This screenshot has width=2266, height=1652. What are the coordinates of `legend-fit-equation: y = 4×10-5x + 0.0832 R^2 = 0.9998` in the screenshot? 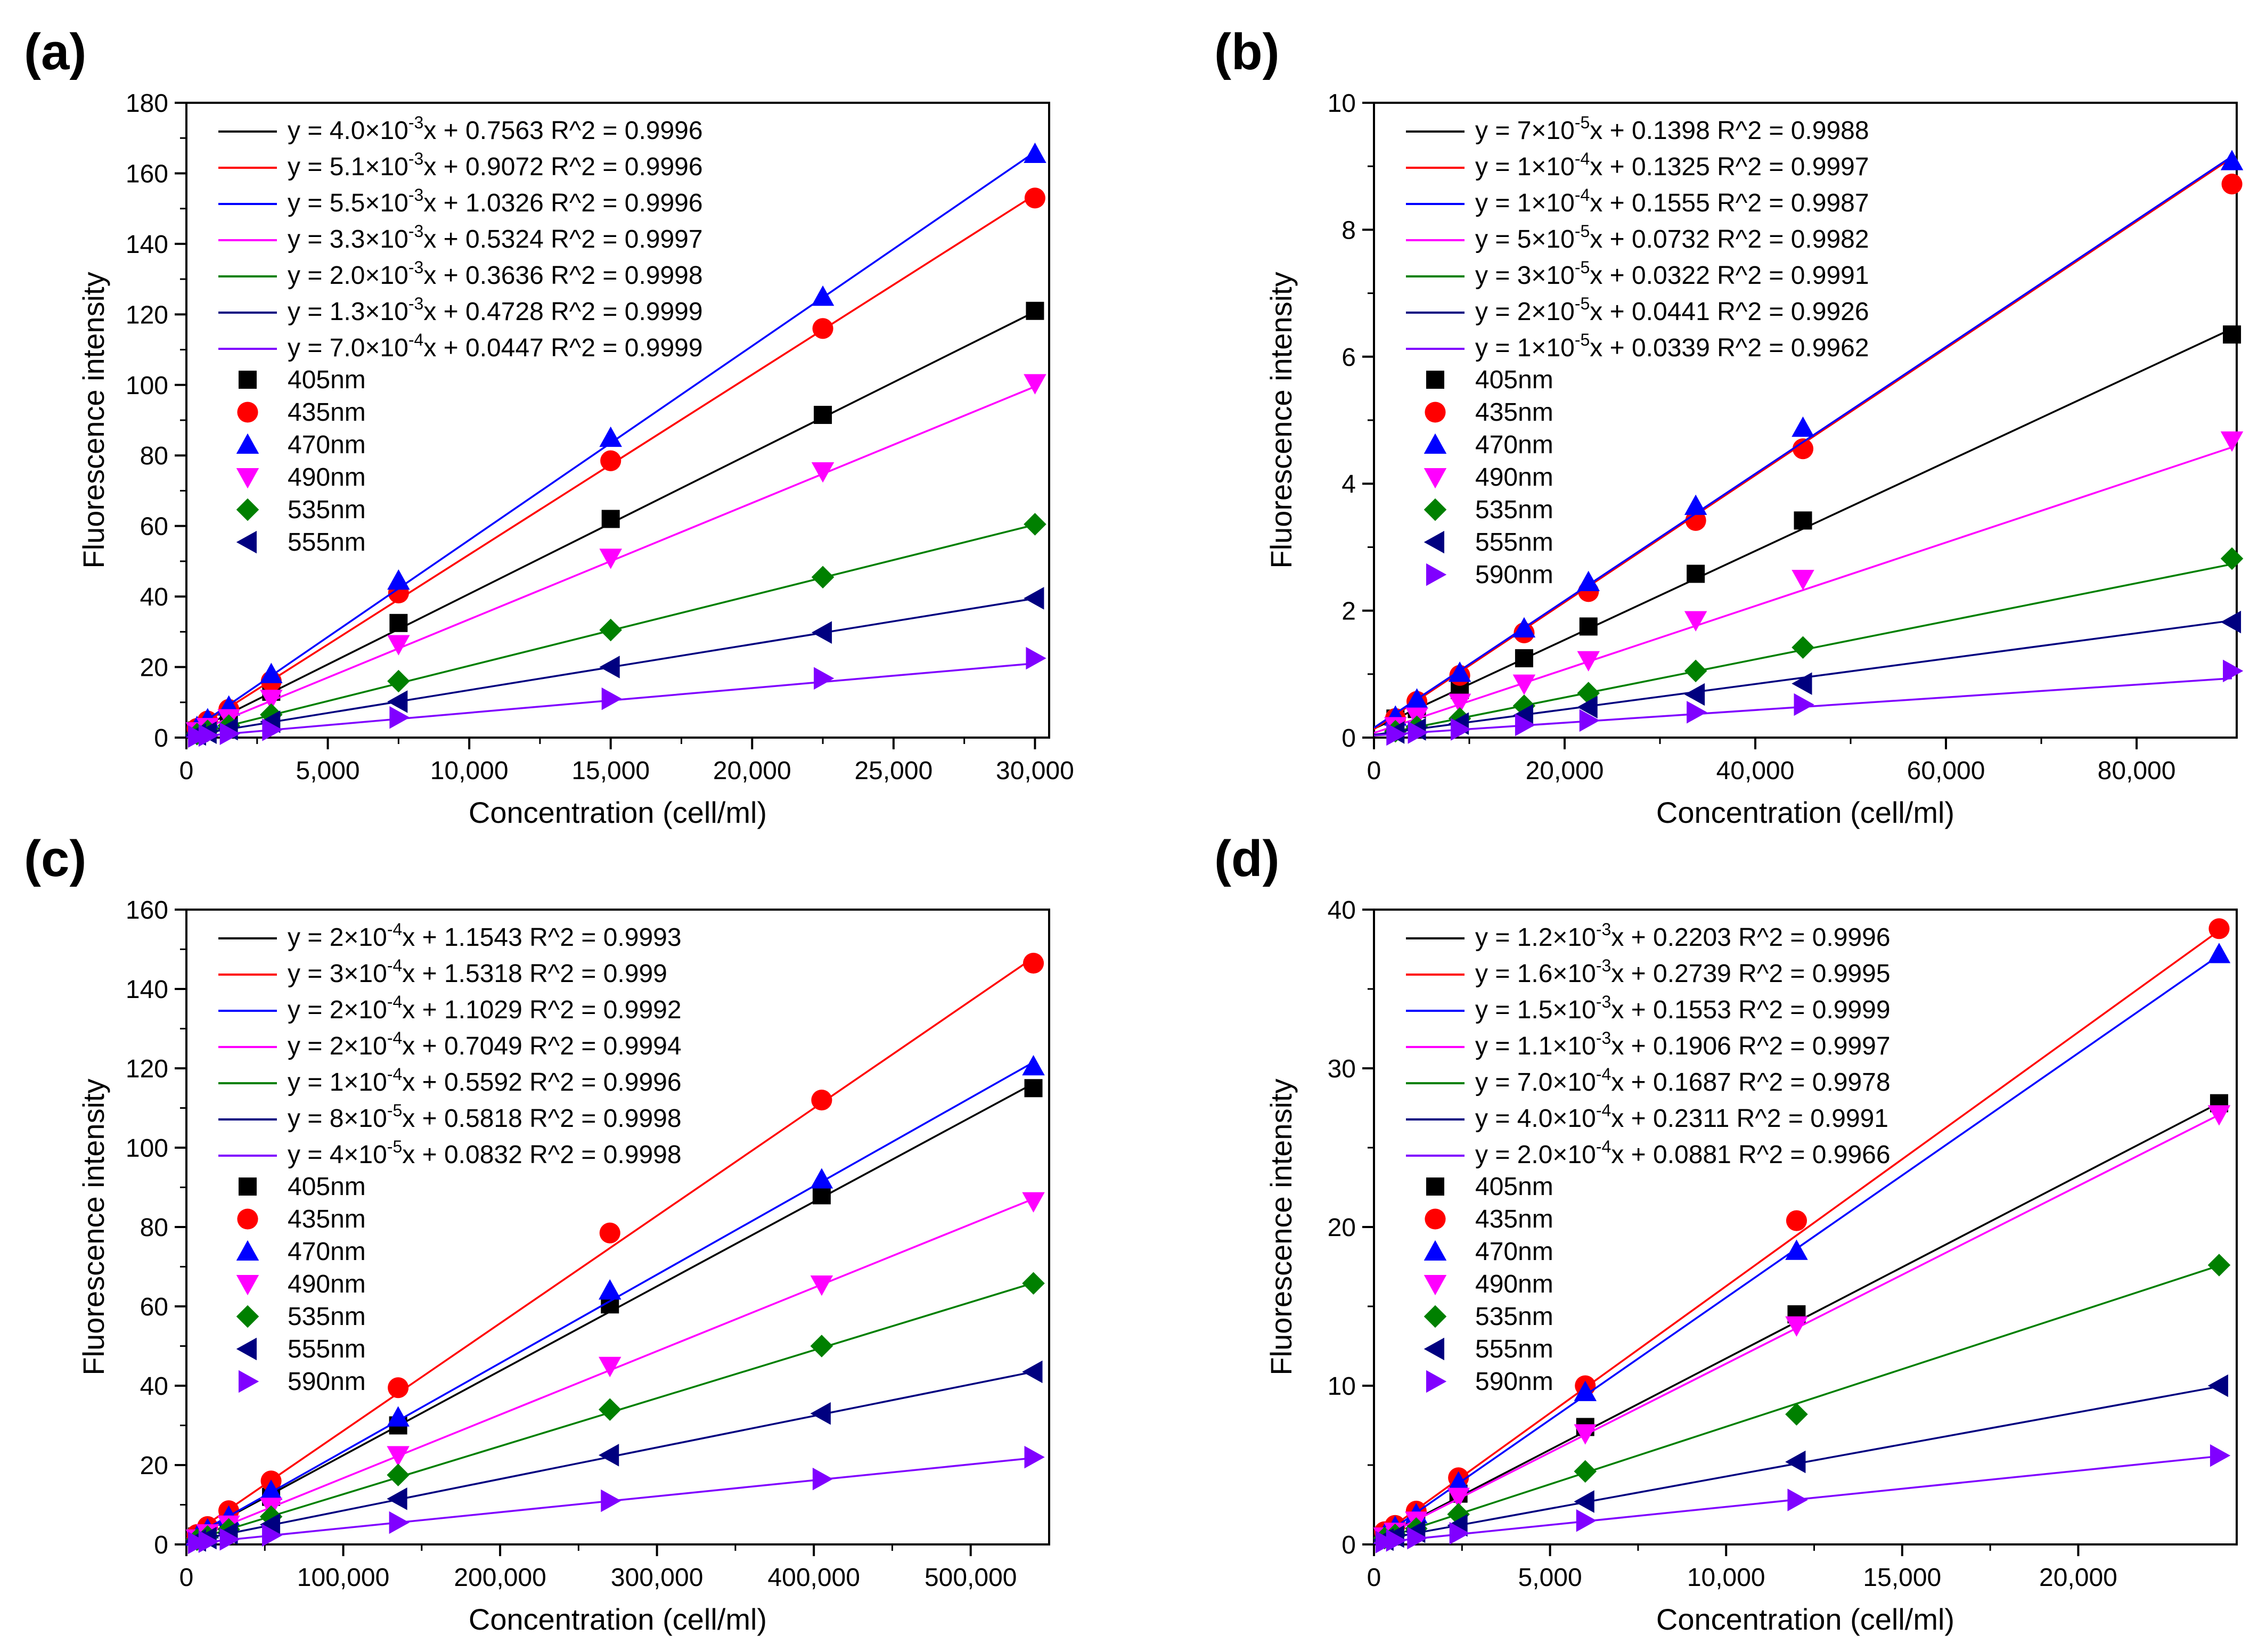 It's located at (485, 1153).